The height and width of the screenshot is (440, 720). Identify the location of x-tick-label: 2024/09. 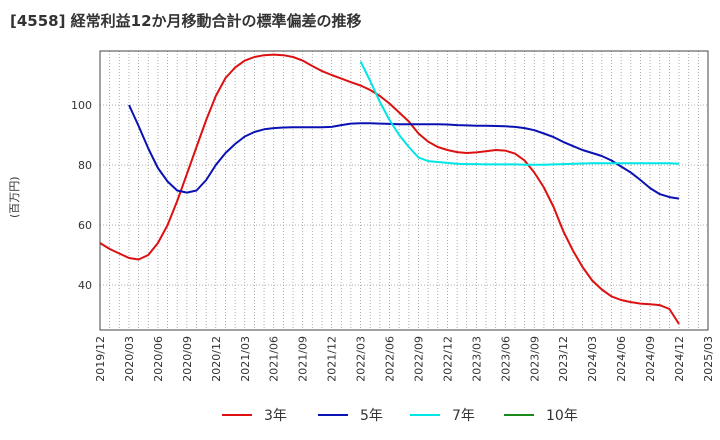
(650, 359).